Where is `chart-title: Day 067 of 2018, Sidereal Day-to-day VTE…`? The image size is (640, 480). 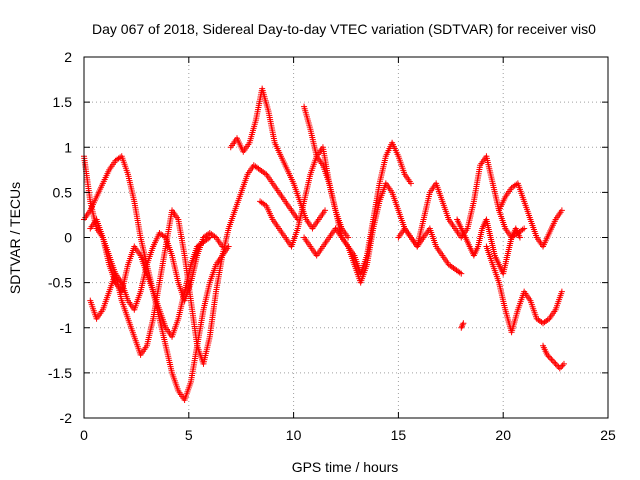
chart-title: Day 067 of 2018, Sidereal Day-to-day VTE… is located at coordinates (344, 29).